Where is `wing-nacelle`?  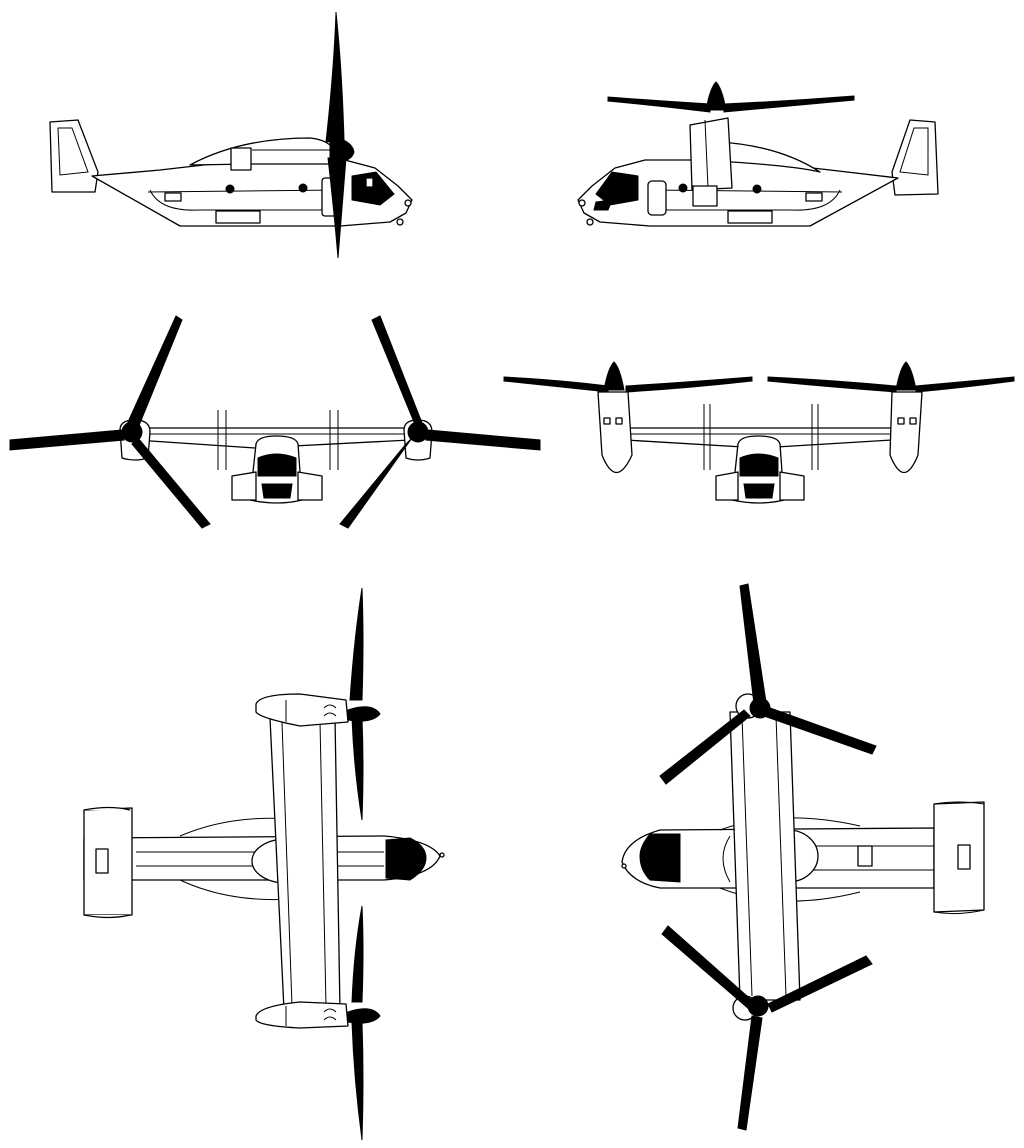 wing-nacelle is located at coordinates (262, 151).